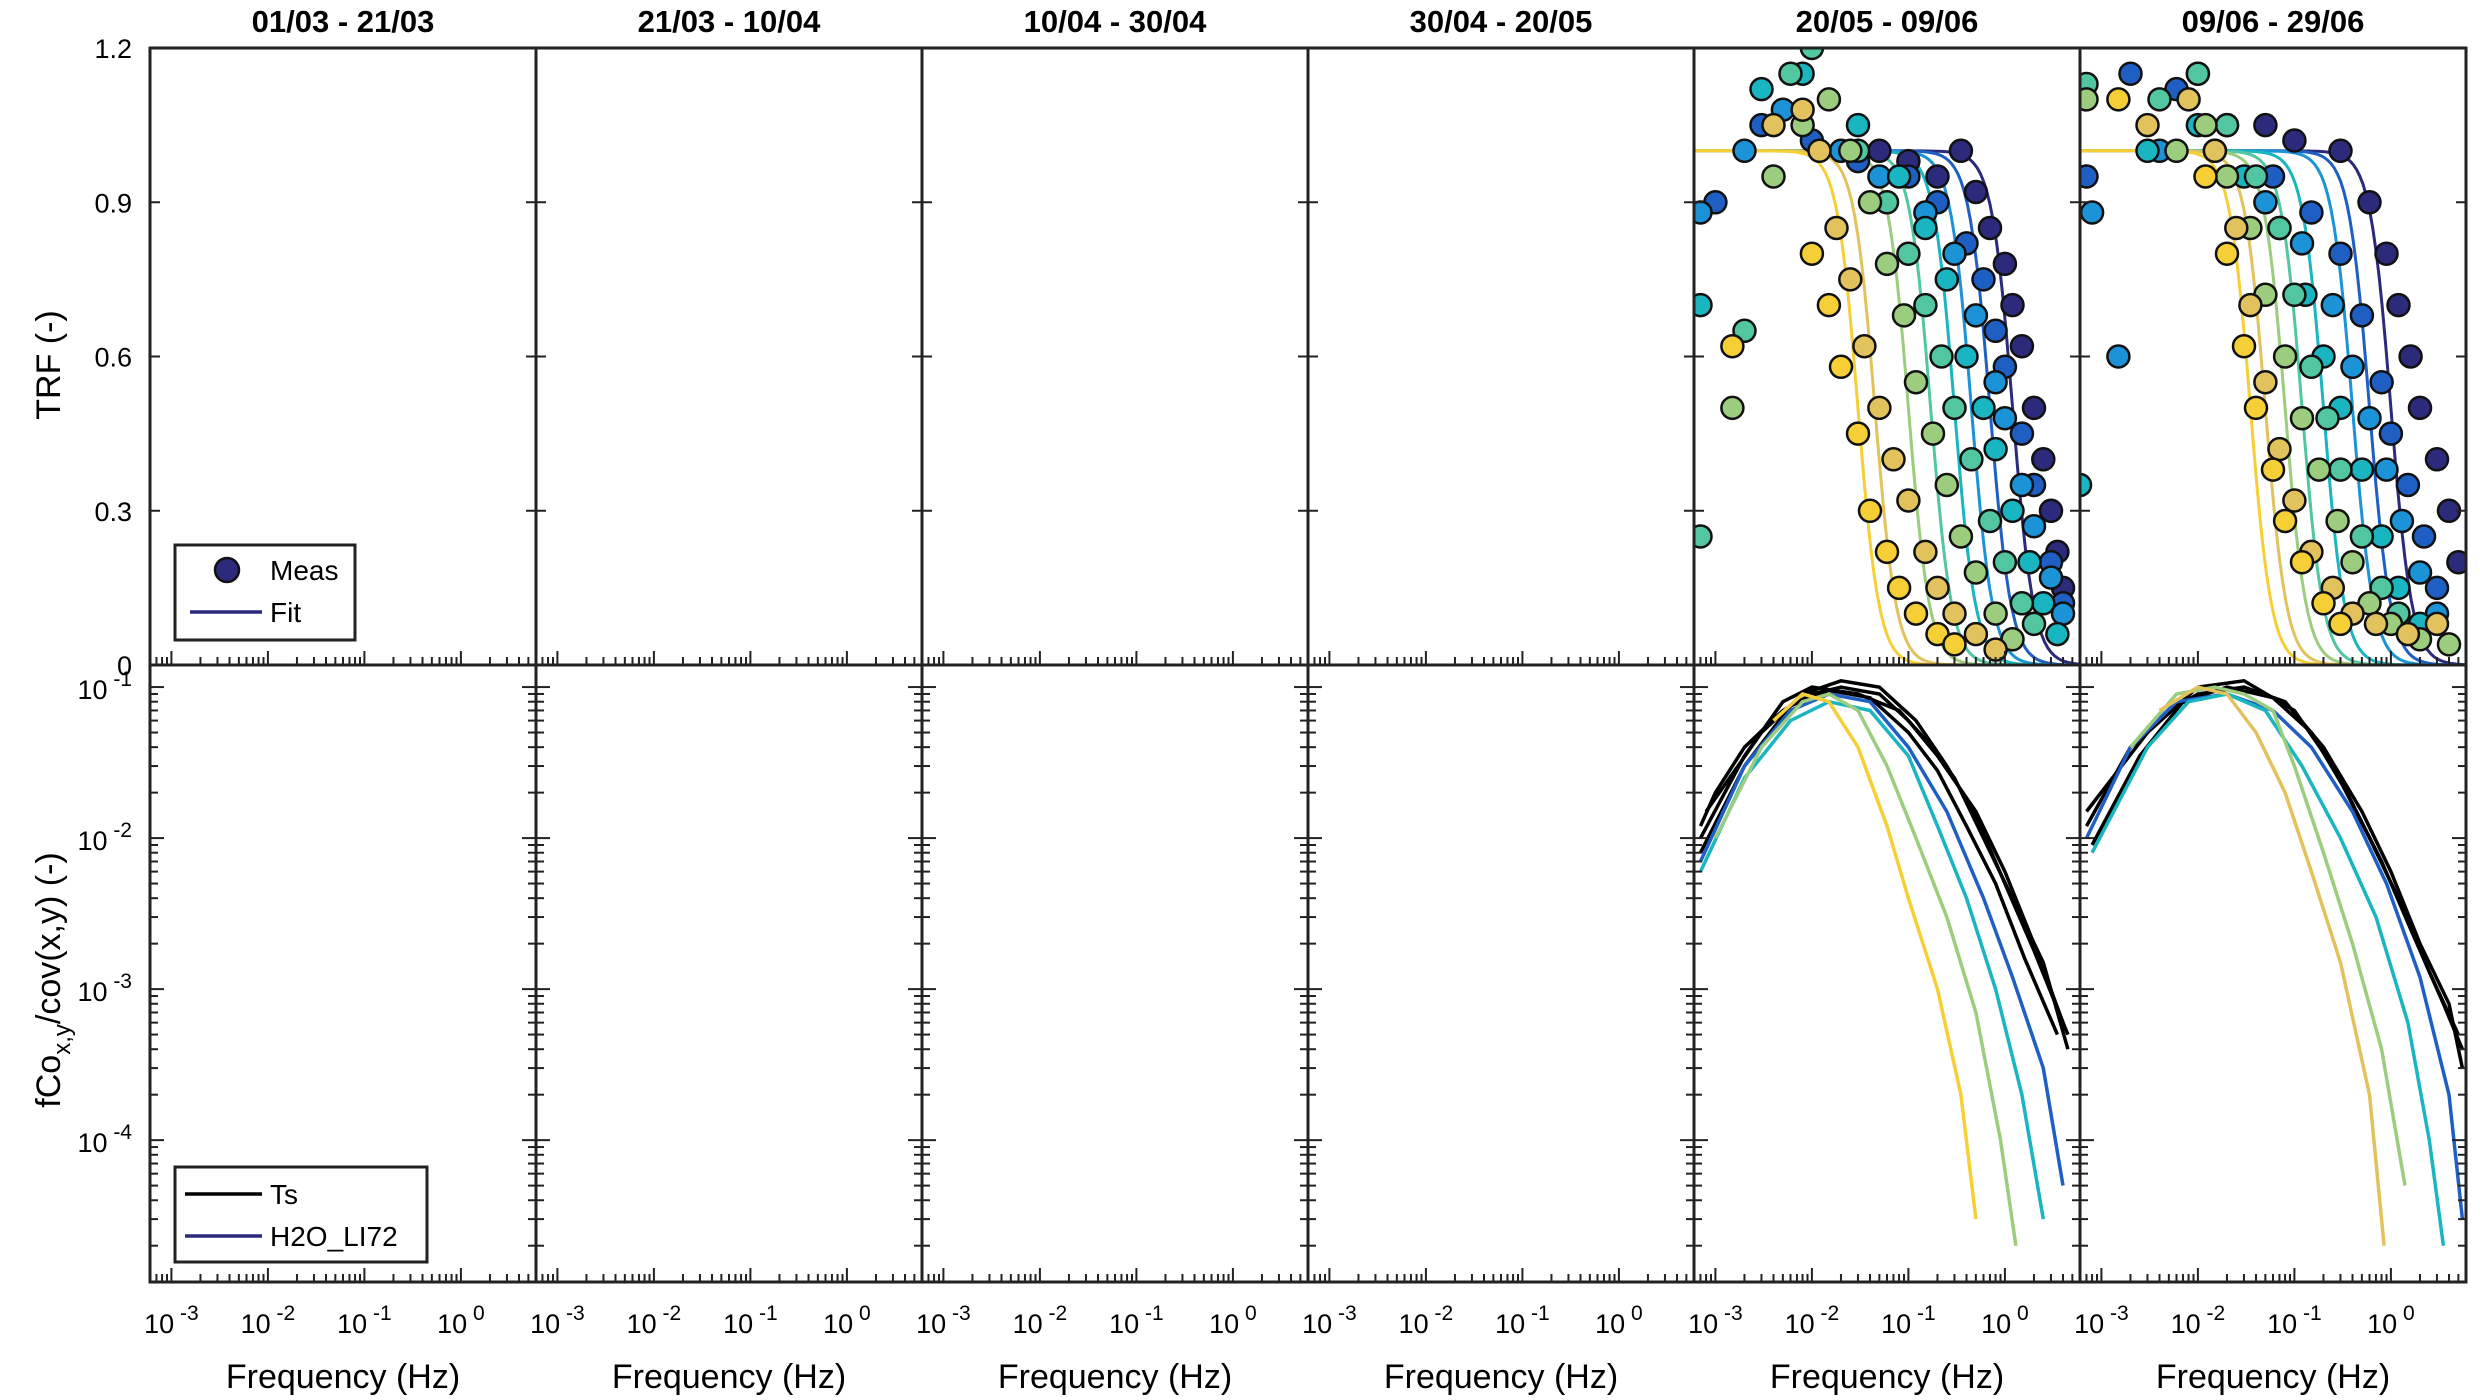 This screenshot has height=1400, width=2480. I want to click on y-tick-label: 10 -4, so click(104, 1139).